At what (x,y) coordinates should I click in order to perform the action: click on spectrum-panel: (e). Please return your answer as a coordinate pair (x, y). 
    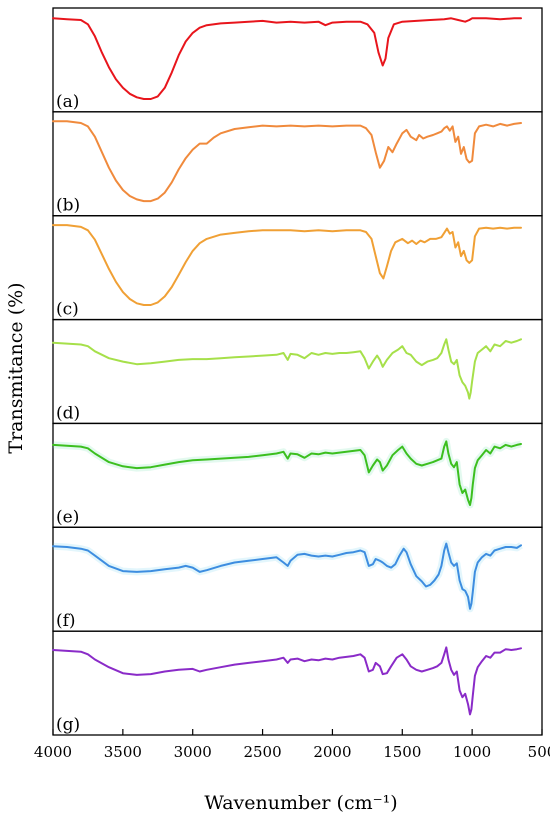
    Looking at the image, I should click on (297, 475).